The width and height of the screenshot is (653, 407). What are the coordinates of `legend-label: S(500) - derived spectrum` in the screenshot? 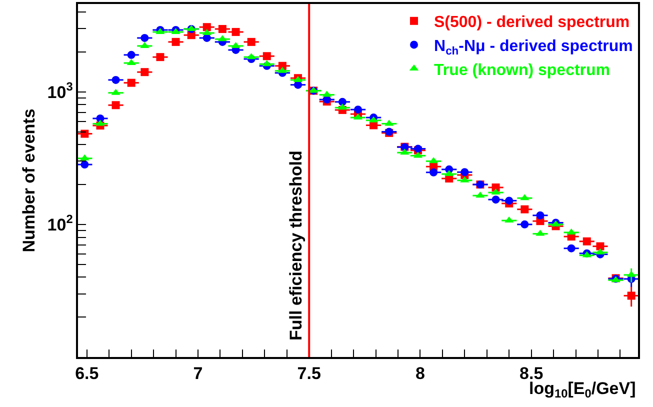 It's located at (532, 23).